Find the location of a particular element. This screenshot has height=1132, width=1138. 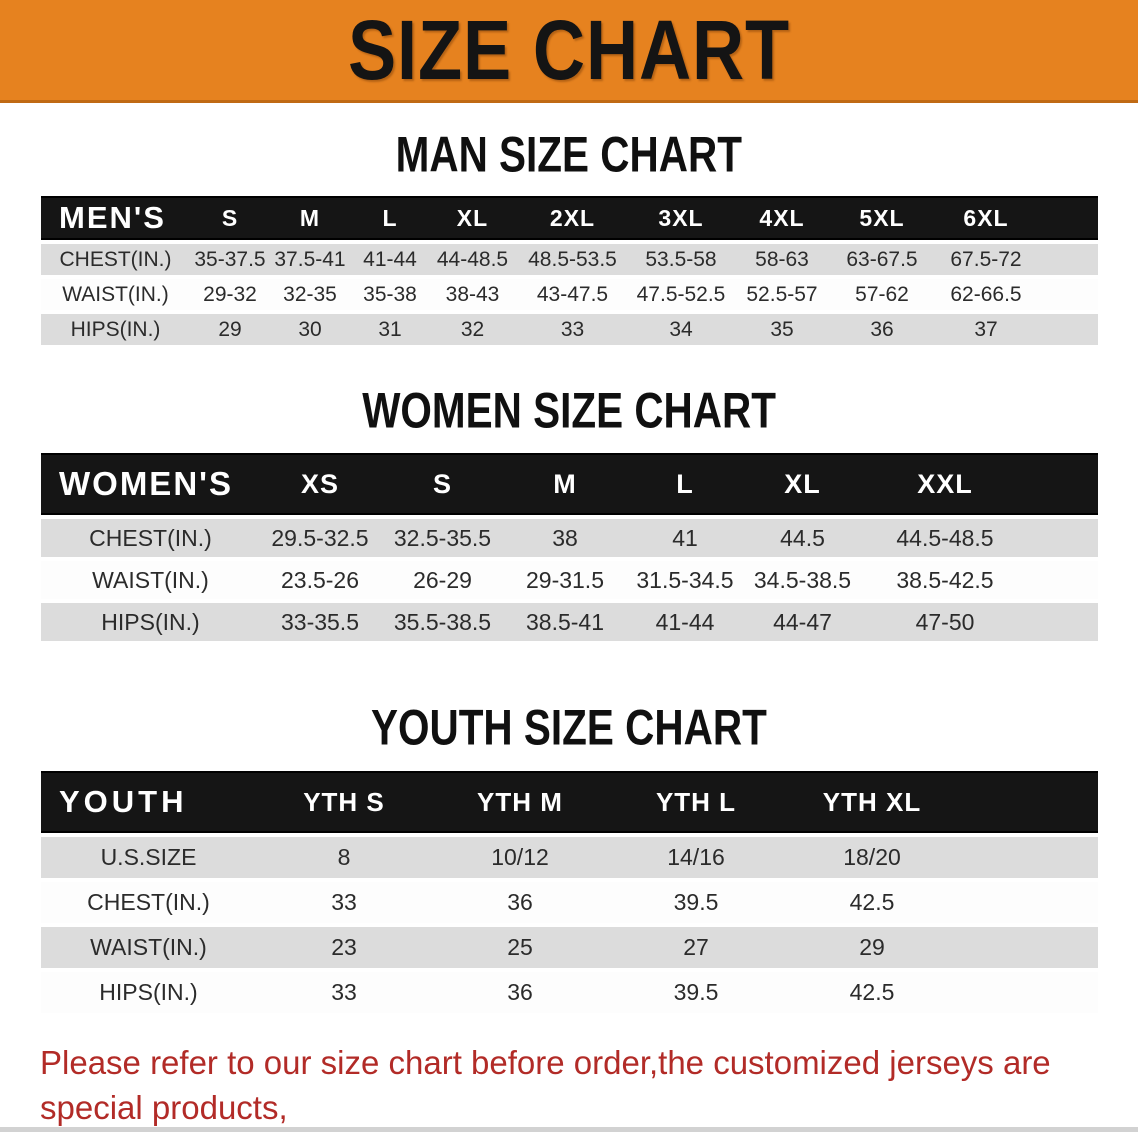

size-value: 32-35 is located at coordinates (310, 292).